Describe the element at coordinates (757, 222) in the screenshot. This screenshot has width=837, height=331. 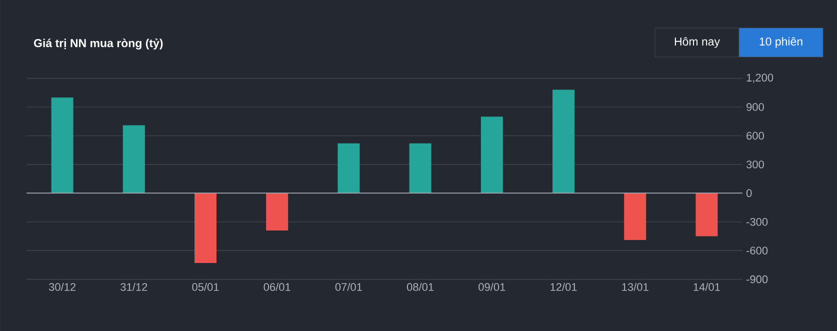
I see `y-tick-label: -300` at that location.